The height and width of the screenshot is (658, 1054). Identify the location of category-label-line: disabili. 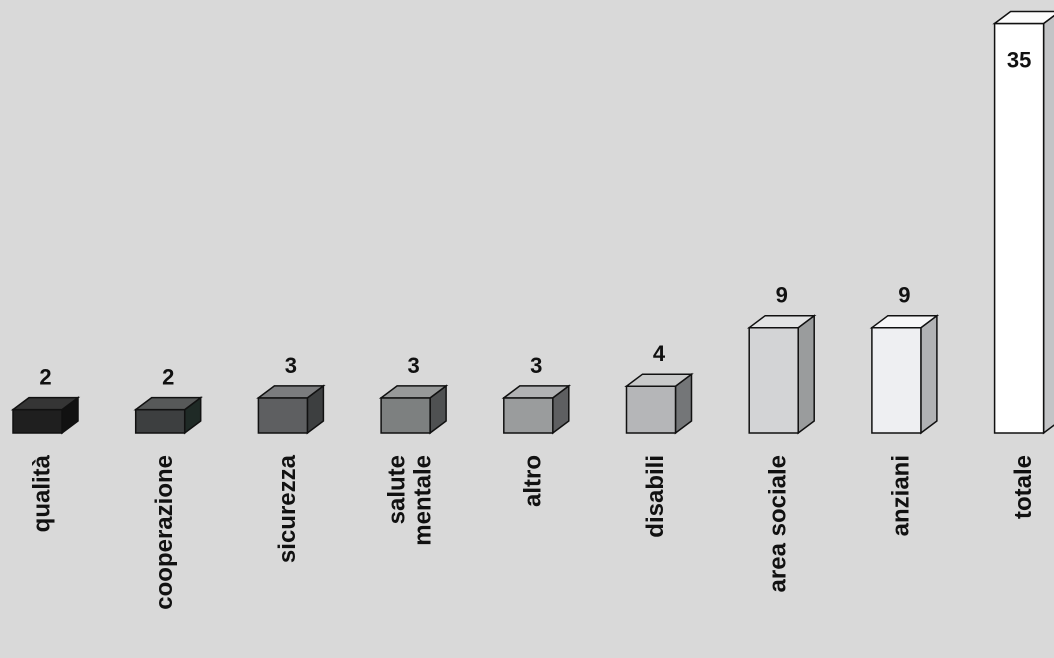
(655, 496).